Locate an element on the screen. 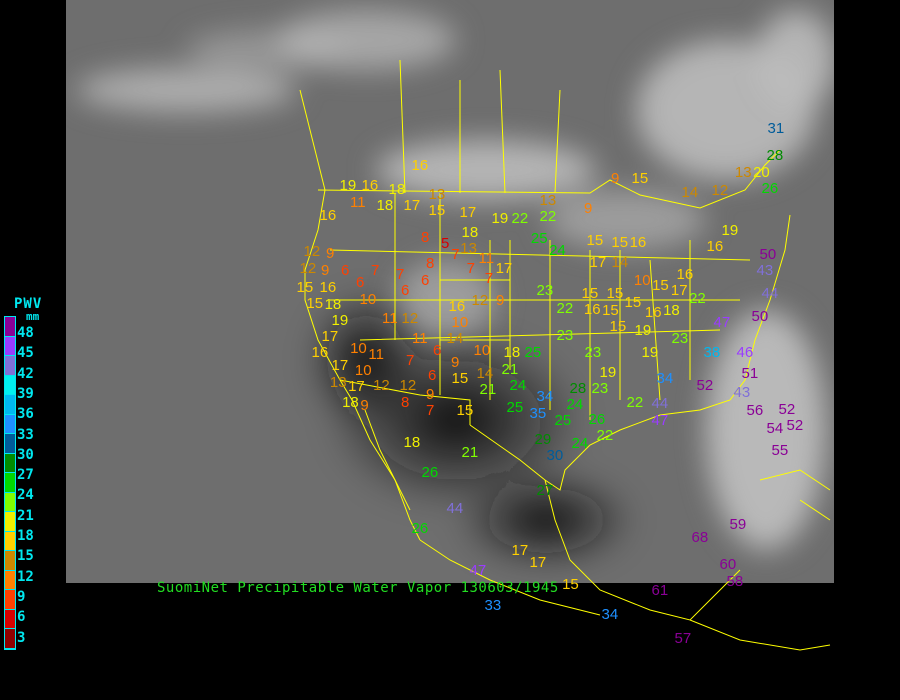 The image size is (900, 700). station-pwv-value: 54 is located at coordinates (775, 428).